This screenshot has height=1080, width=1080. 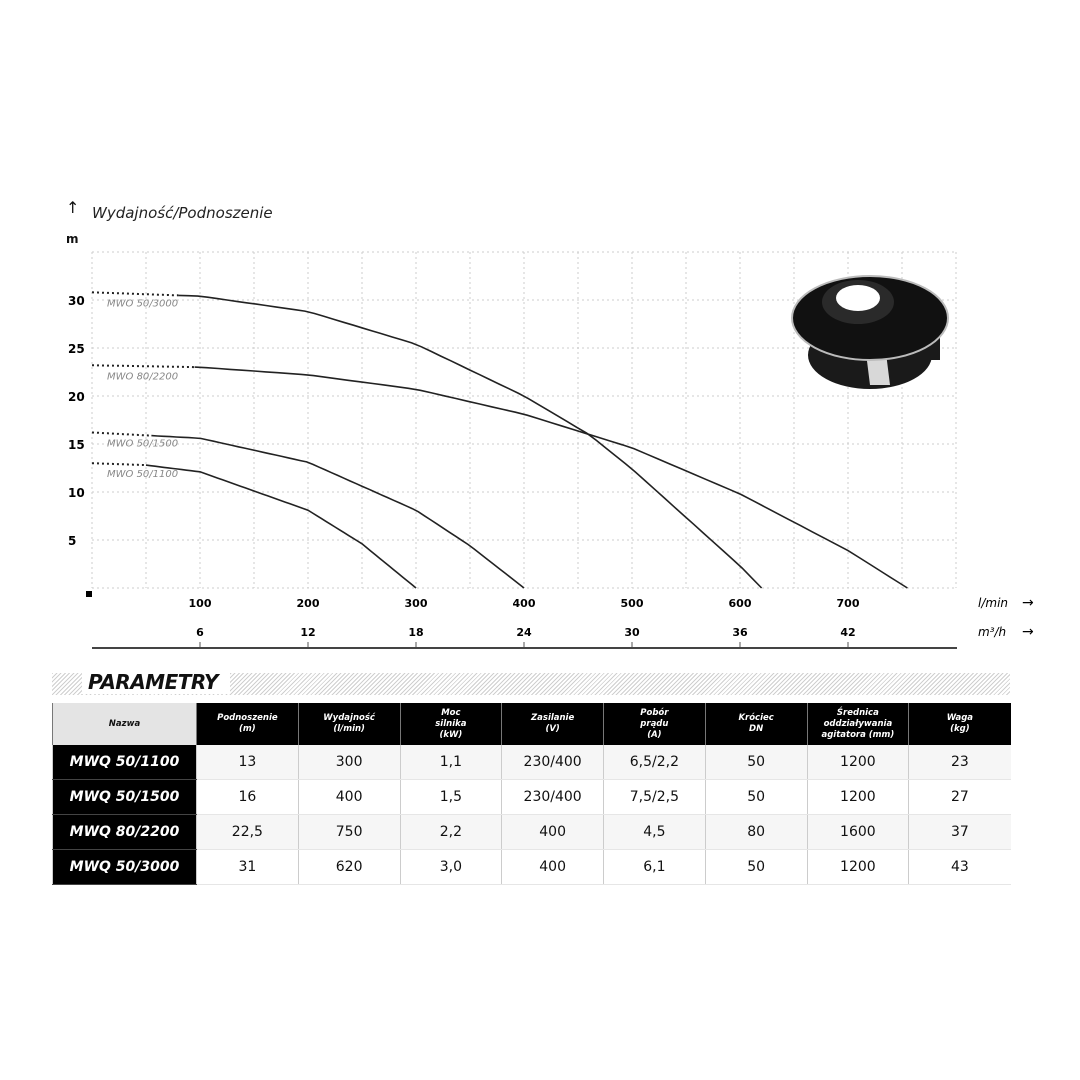 What do you see at coordinates (142, 474) in the screenshot?
I see `curve-label: MWO 50/1100` at bounding box center [142, 474].